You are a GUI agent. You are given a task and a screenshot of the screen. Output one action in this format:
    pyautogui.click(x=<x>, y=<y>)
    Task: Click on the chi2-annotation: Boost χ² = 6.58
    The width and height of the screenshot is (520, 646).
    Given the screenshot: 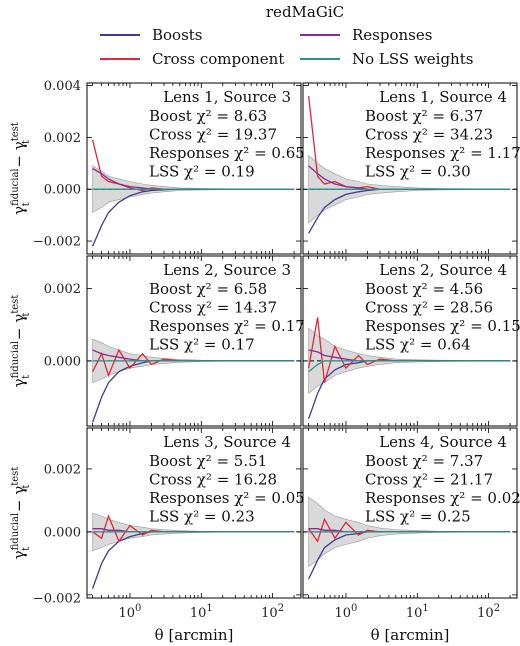 What is the action you would take?
    pyautogui.click(x=208, y=289)
    